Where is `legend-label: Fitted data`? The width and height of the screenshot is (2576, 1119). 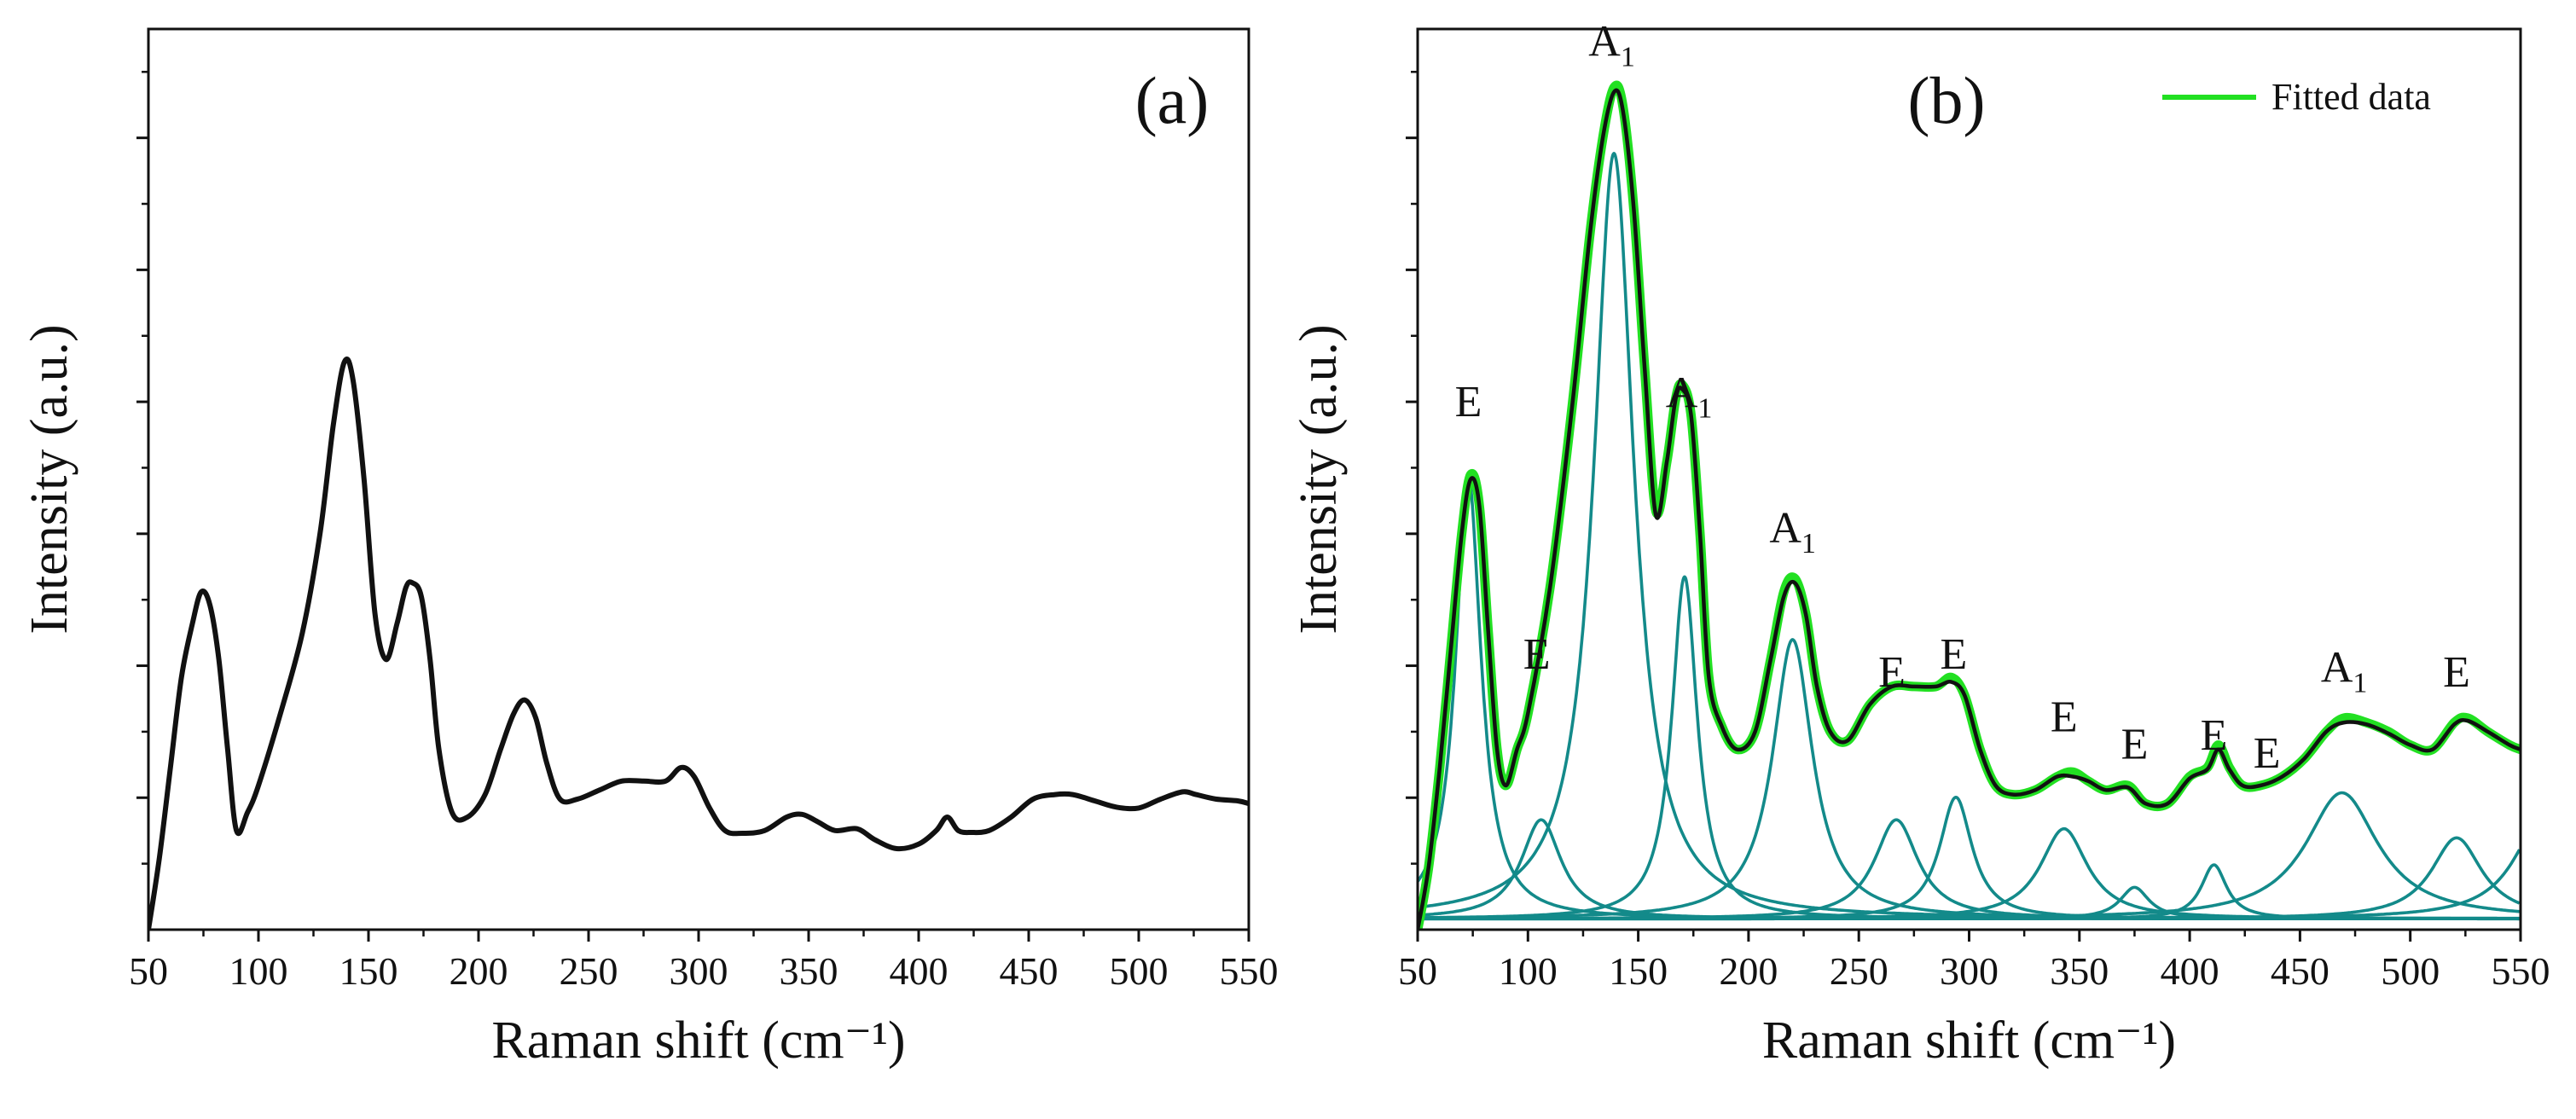
legend-label: Fitted data is located at coordinates (2351, 97).